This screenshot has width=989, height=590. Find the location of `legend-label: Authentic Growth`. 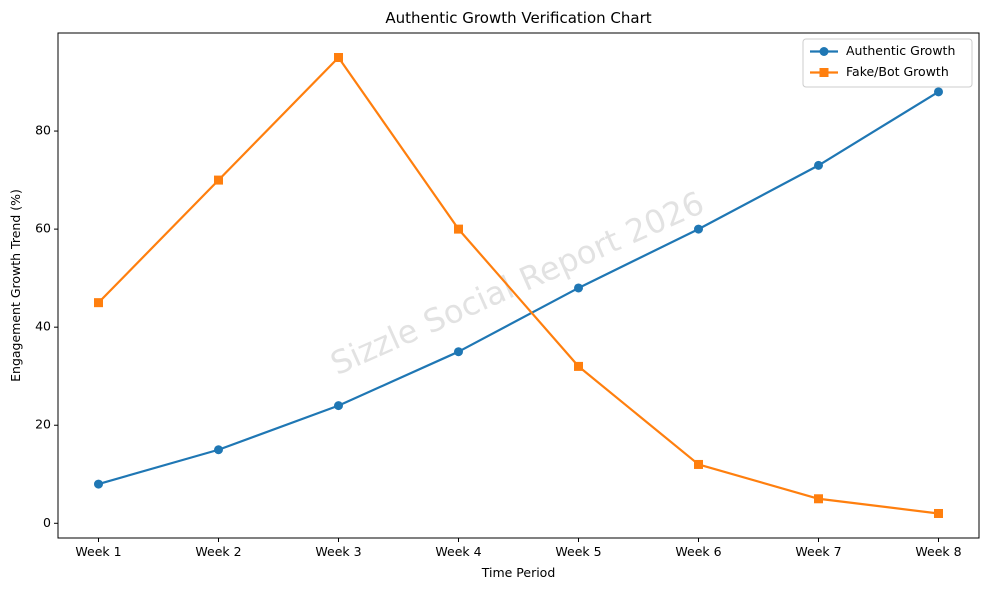

legend-label: Authentic Growth is located at coordinates (900, 50).